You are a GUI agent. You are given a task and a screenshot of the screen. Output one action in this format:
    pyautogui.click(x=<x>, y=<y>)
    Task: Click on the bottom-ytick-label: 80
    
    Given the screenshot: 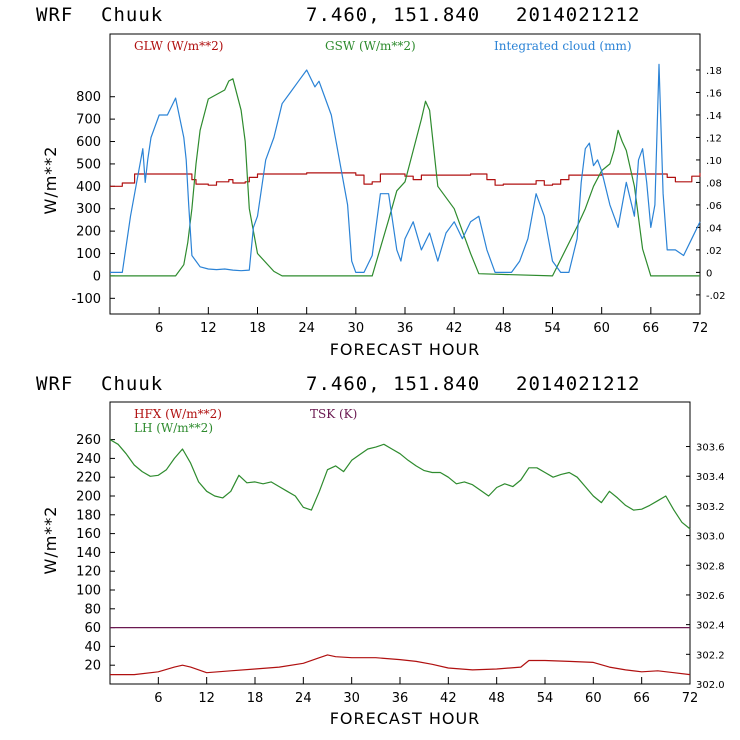 What is the action you would take?
    pyautogui.click(x=92, y=609)
    